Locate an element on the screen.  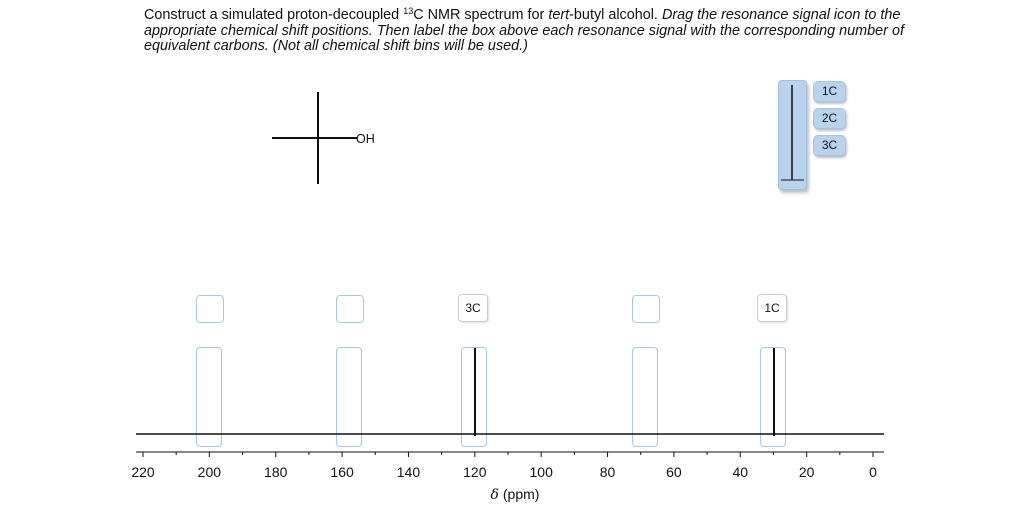
axis-tick-label: 100 is located at coordinates (542, 472).